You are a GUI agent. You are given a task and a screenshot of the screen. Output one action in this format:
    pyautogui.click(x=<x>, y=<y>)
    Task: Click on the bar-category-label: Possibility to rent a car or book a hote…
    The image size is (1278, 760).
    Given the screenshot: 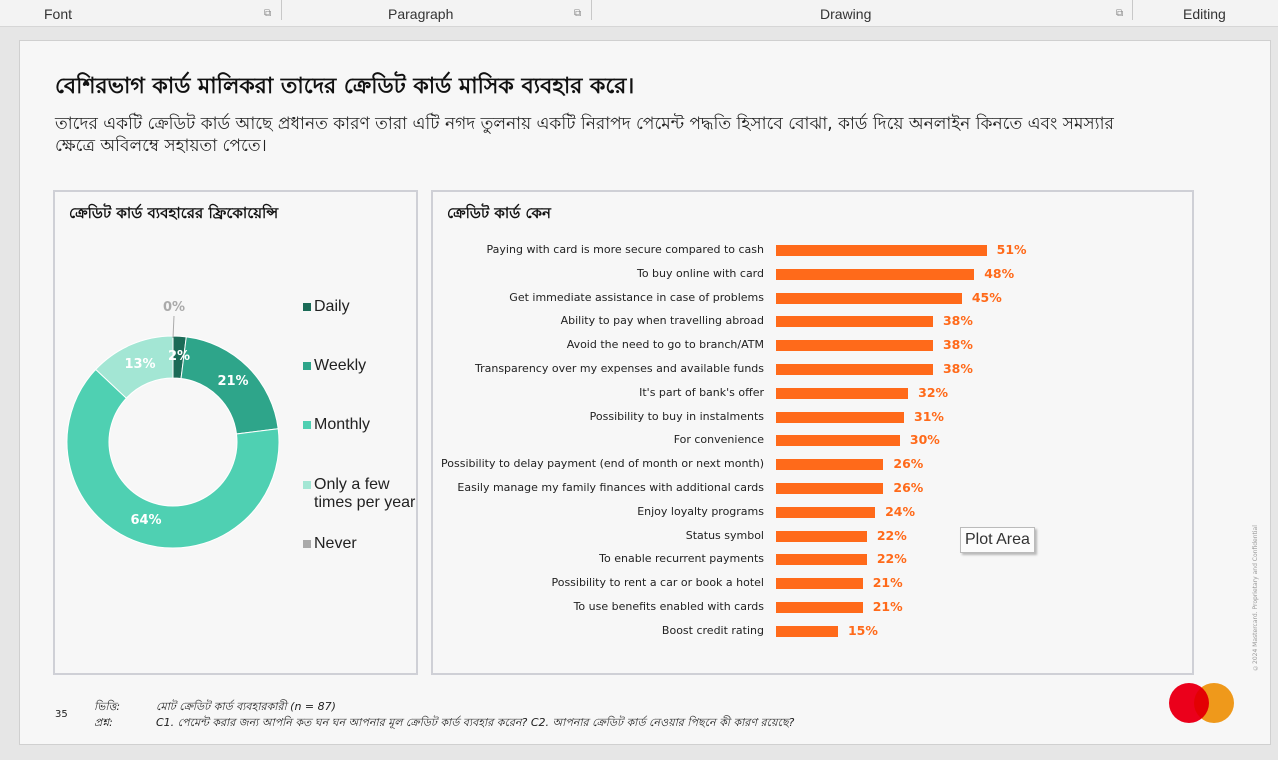 What is the action you would take?
    pyautogui.click(x=657, y=583)
    